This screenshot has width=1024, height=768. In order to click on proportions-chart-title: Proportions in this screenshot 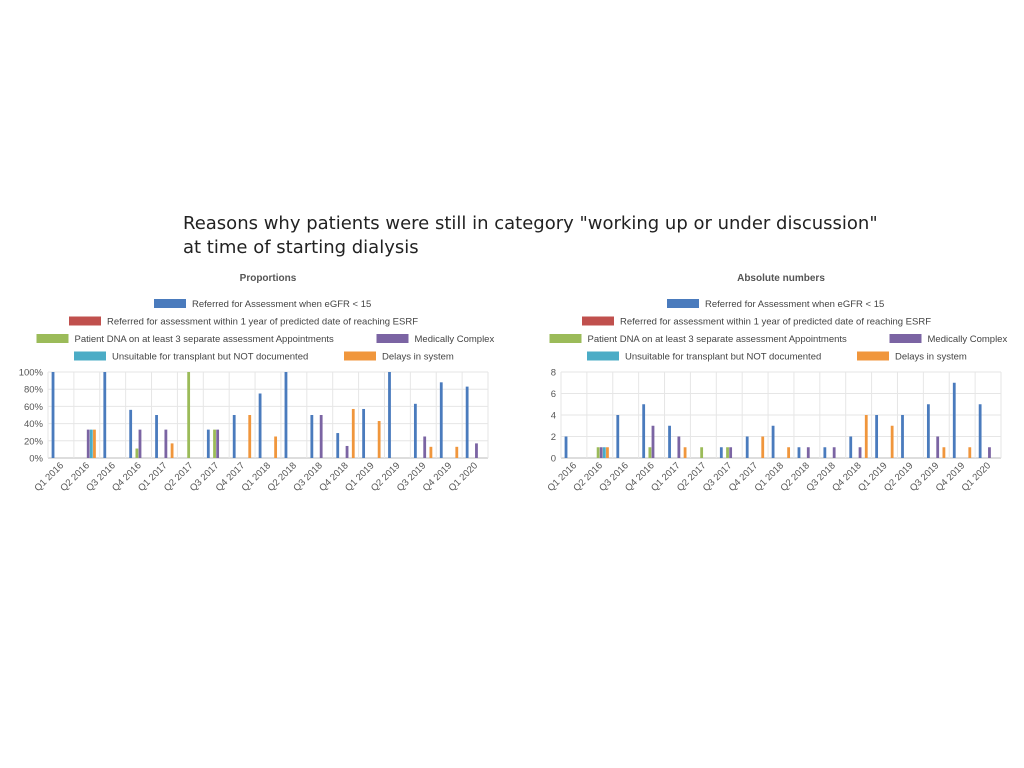, I will do `click(268, 278)`.